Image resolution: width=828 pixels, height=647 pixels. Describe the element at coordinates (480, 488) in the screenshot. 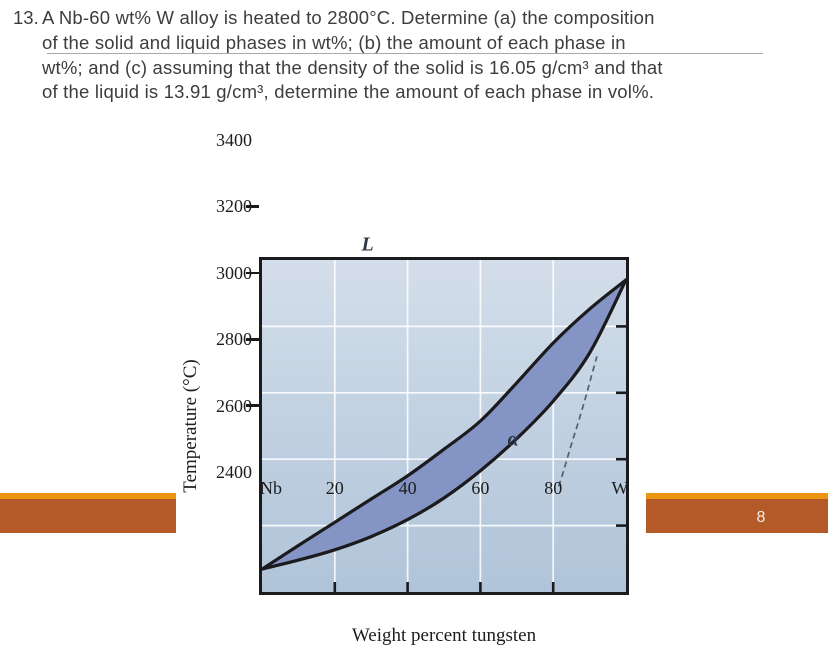

I see `x-tick-label: 60` at that location.